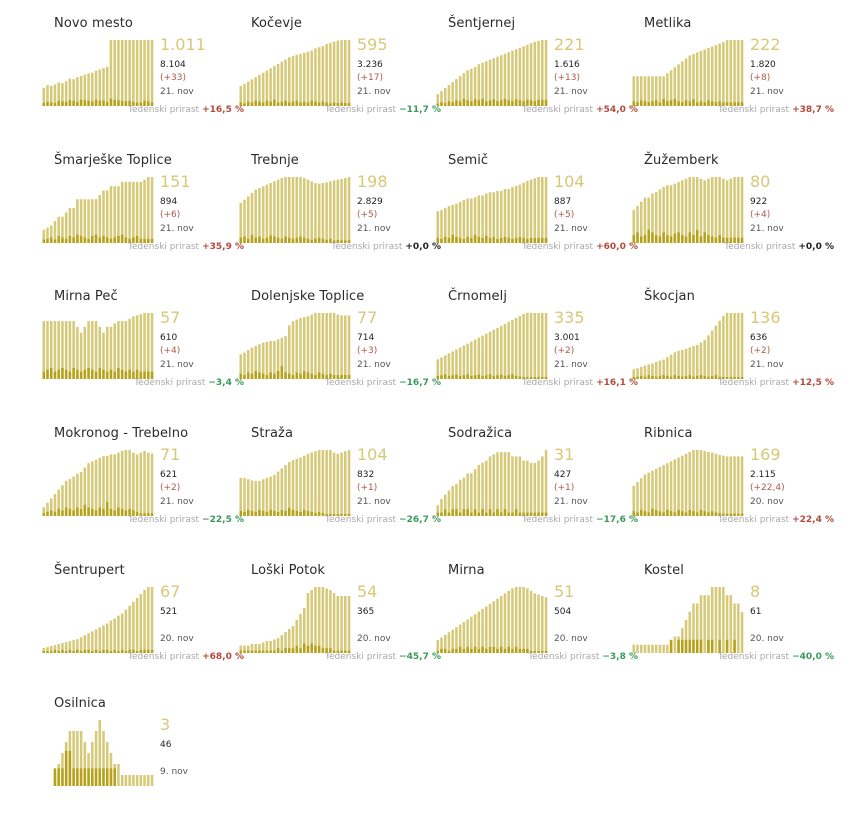  I want to click on municipality-card: Osilnica 3 46 9. nov, so click(144, 760).